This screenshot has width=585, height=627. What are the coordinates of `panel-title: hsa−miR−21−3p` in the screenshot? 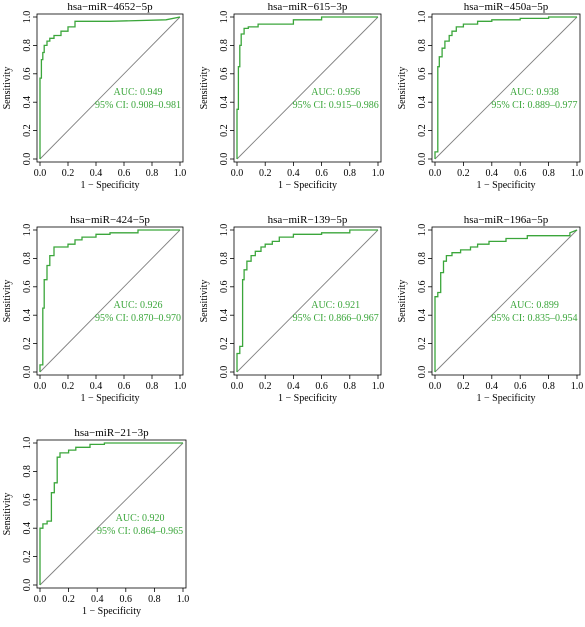 It's located at (111, 433).